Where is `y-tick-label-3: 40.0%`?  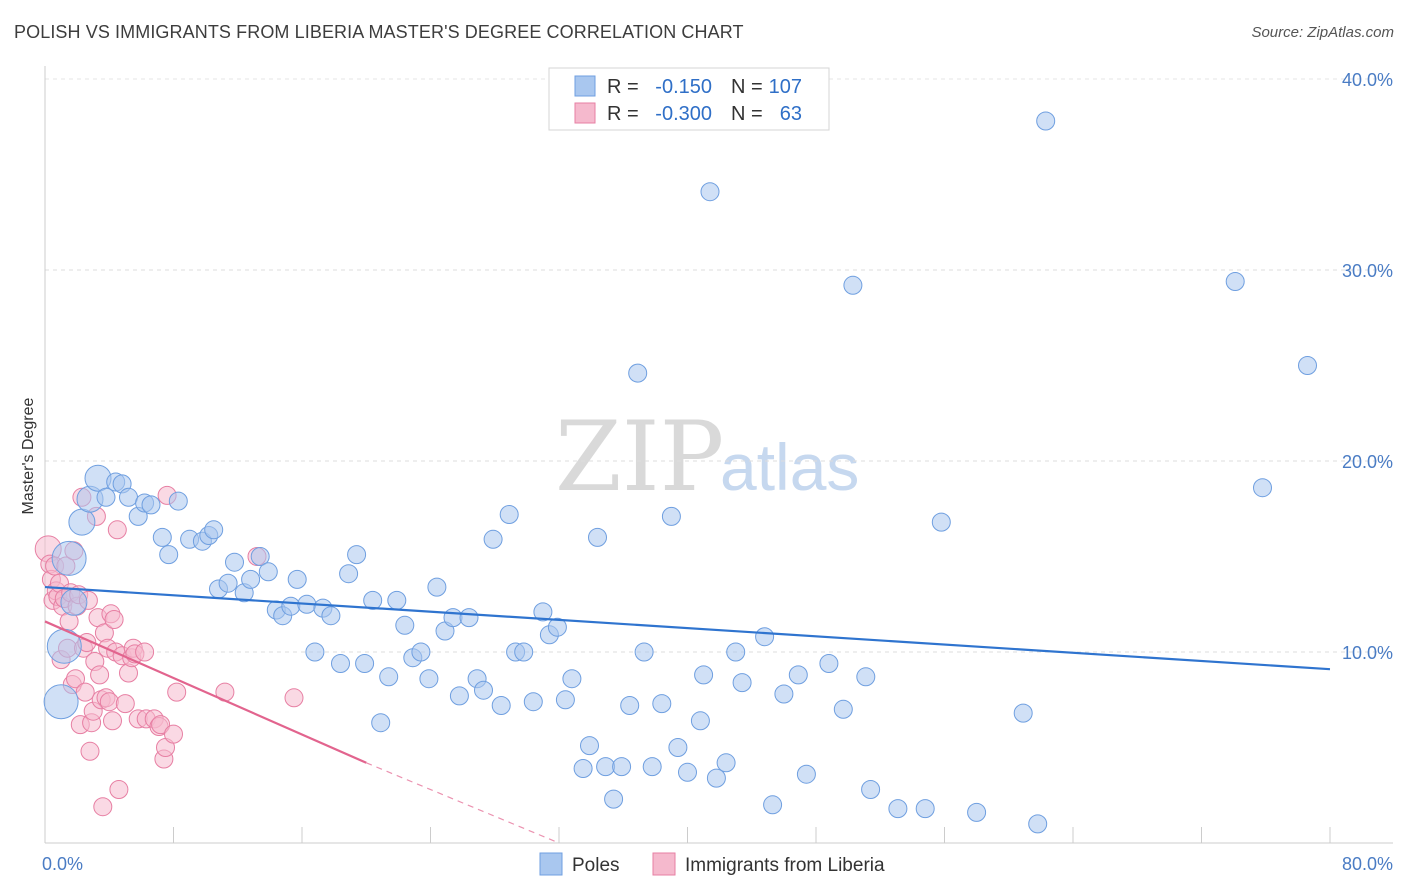 y-tick-label-3: 40.0% is located at coordinates (1367, 80).